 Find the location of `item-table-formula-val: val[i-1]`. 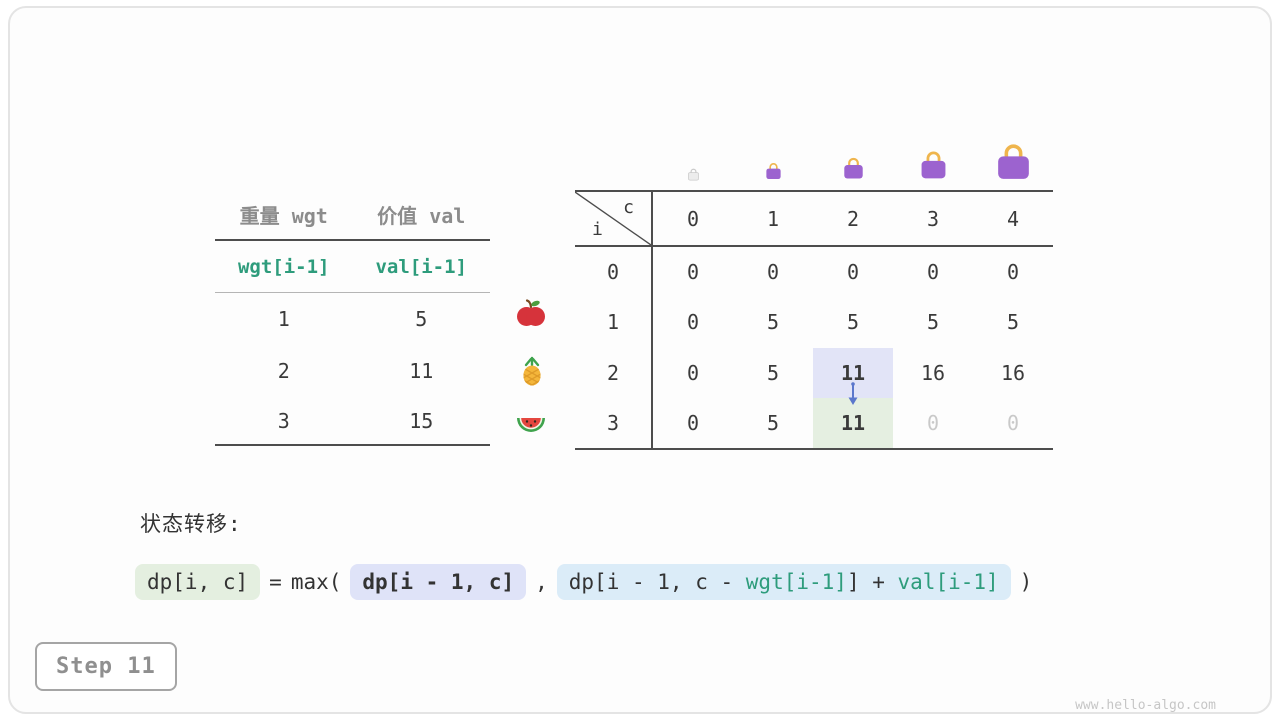

item-table-formula-val: val[i-1] is located at coordinates (421, 267).